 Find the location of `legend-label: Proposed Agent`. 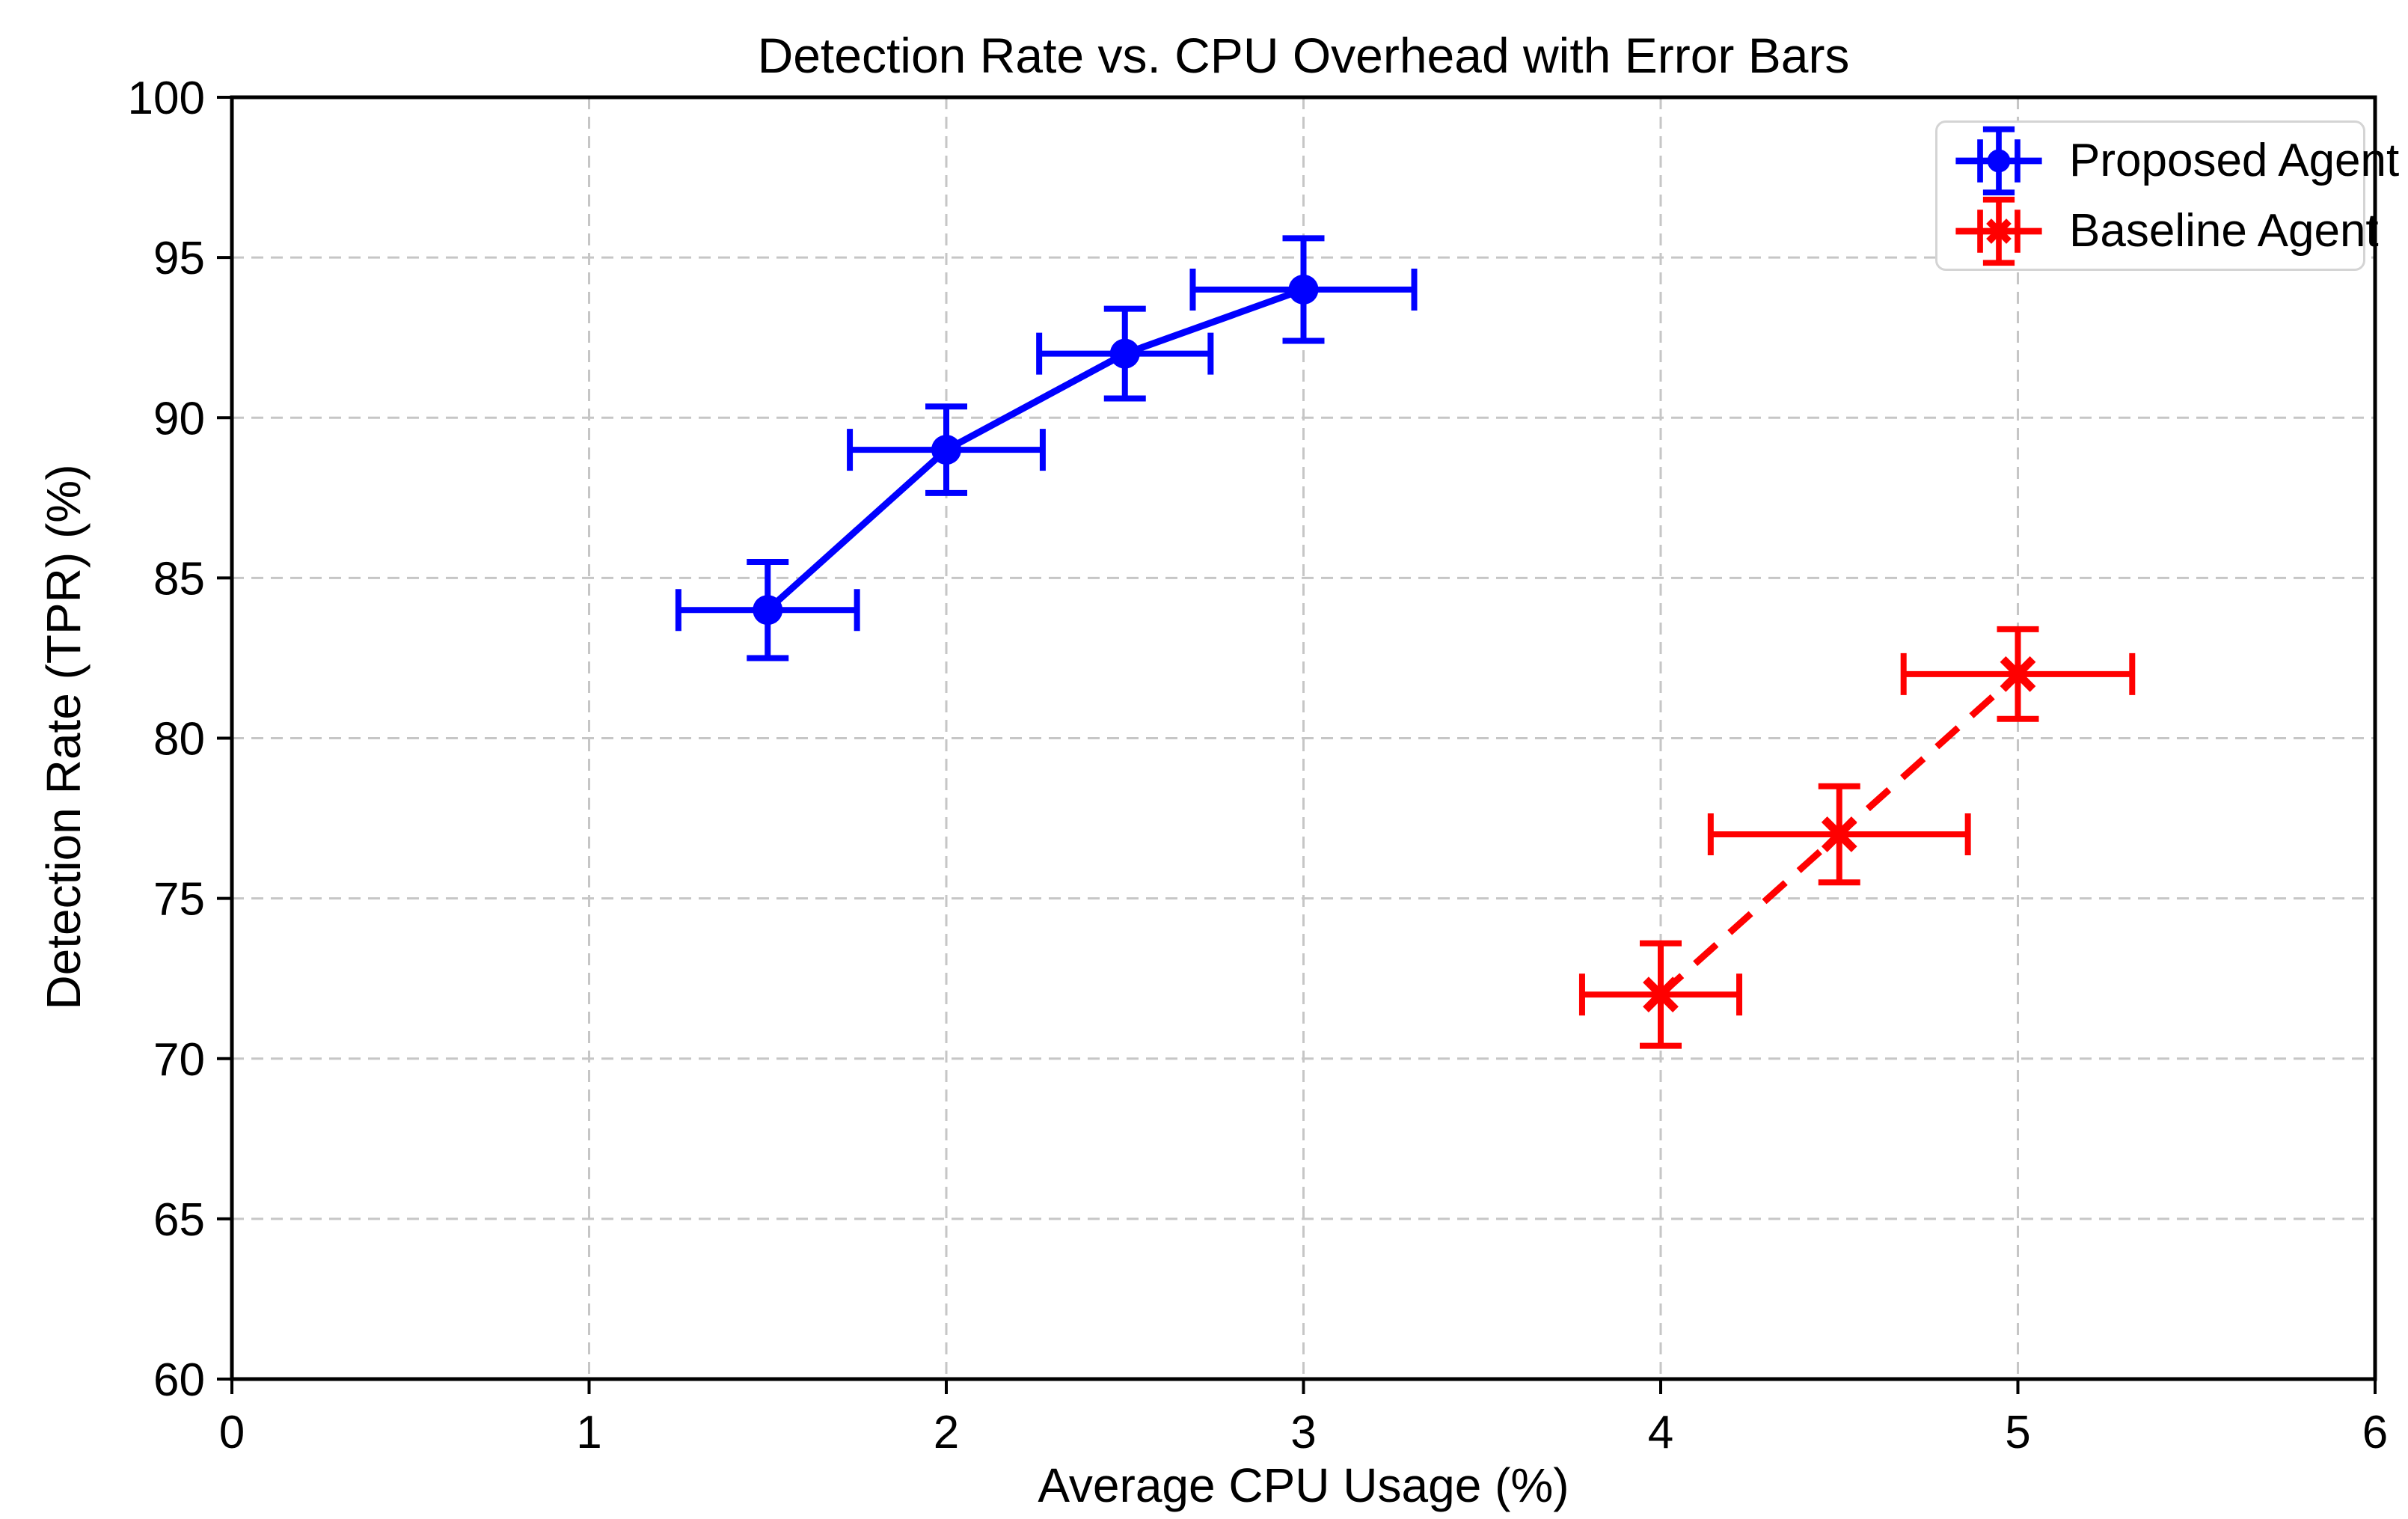

legend-label: Proposed Agent is located at coordinates (2234, 160).